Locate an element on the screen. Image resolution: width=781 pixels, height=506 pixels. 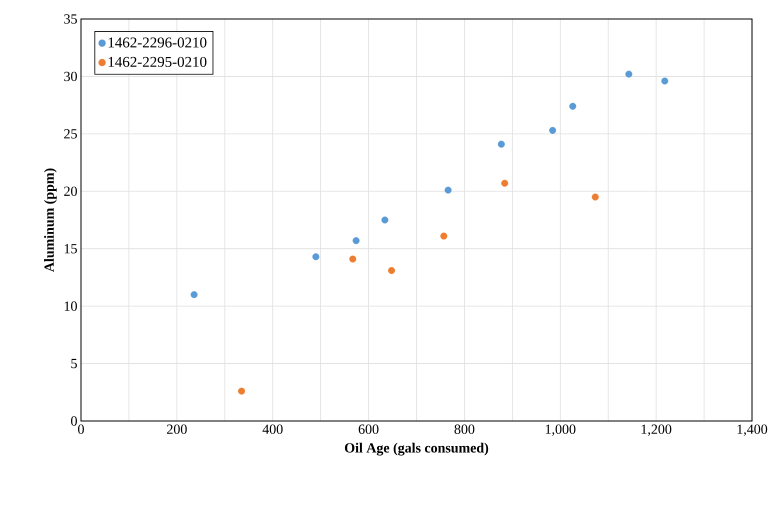
legend-label: 1462-2296-0210 is located at coordinates (157, 42).